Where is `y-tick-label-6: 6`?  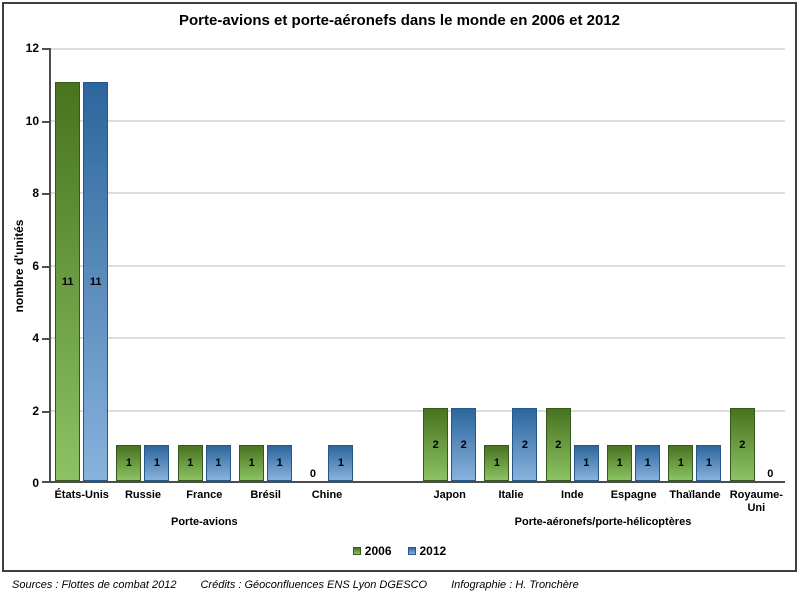 y-tick-label-6: 6 is located at coordinates (35, 266).